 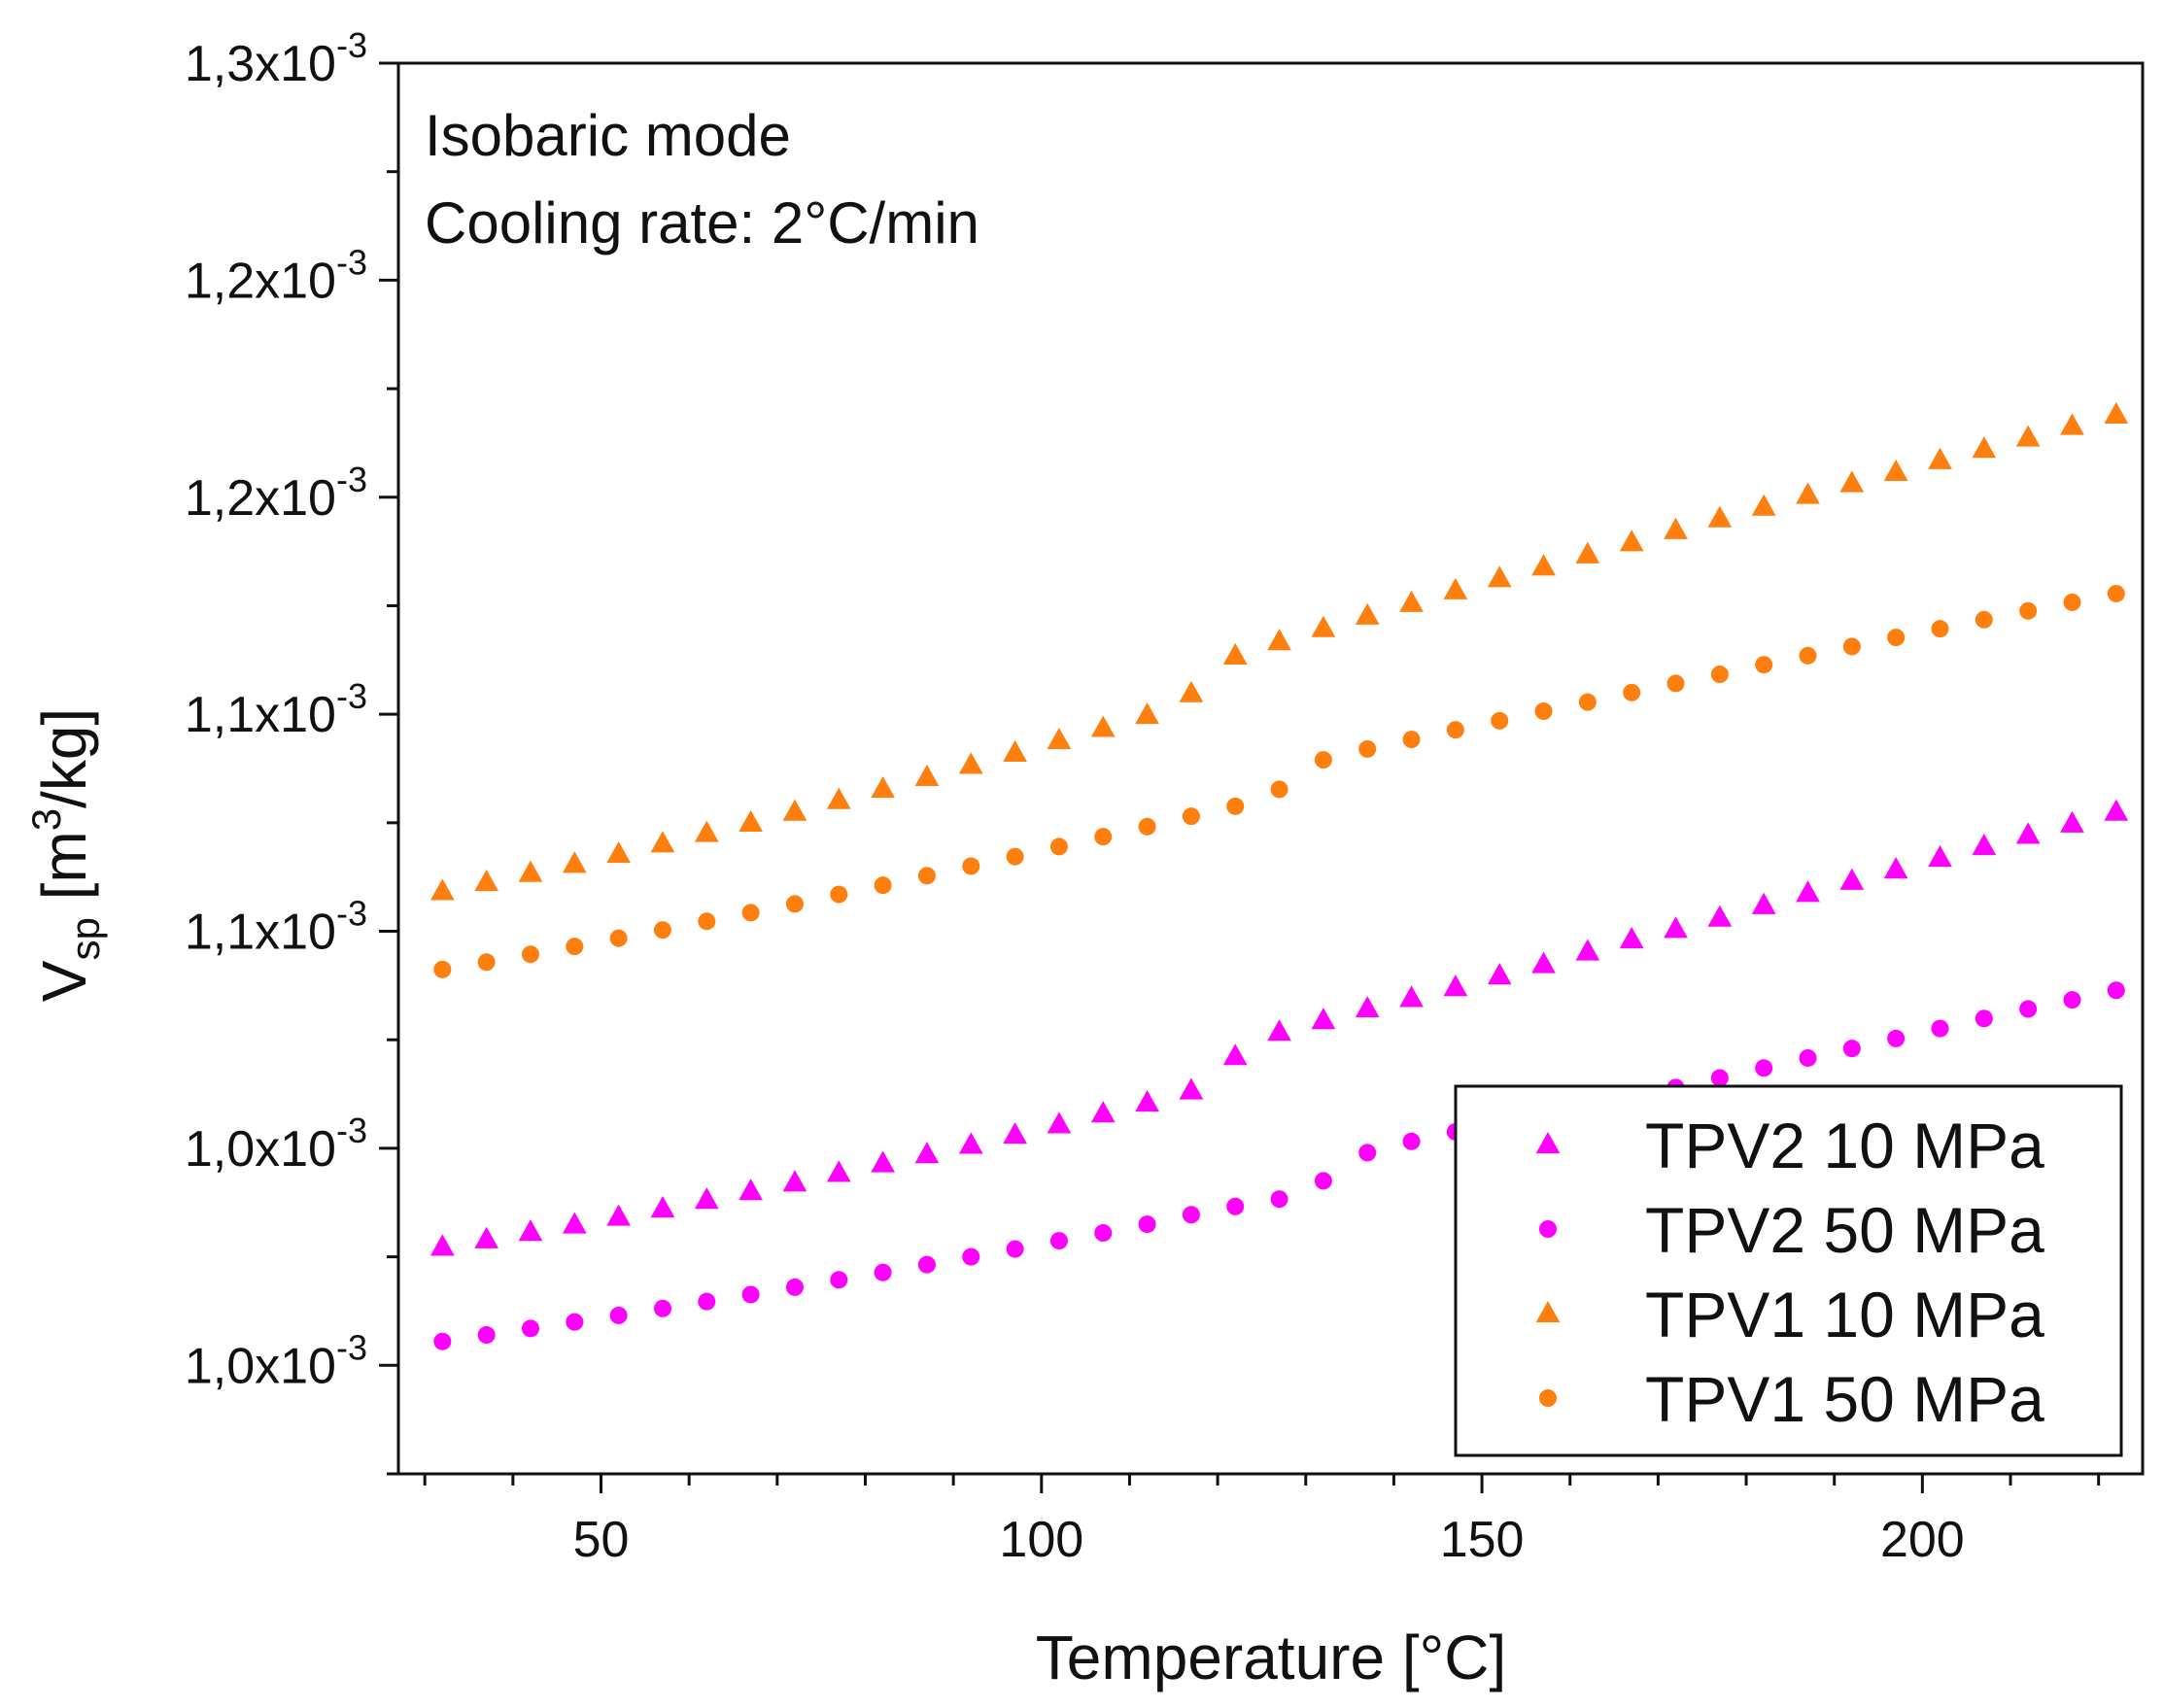 I want to click on y-tick-label: 1,3x10⁻³, so click(x=276, y=58).